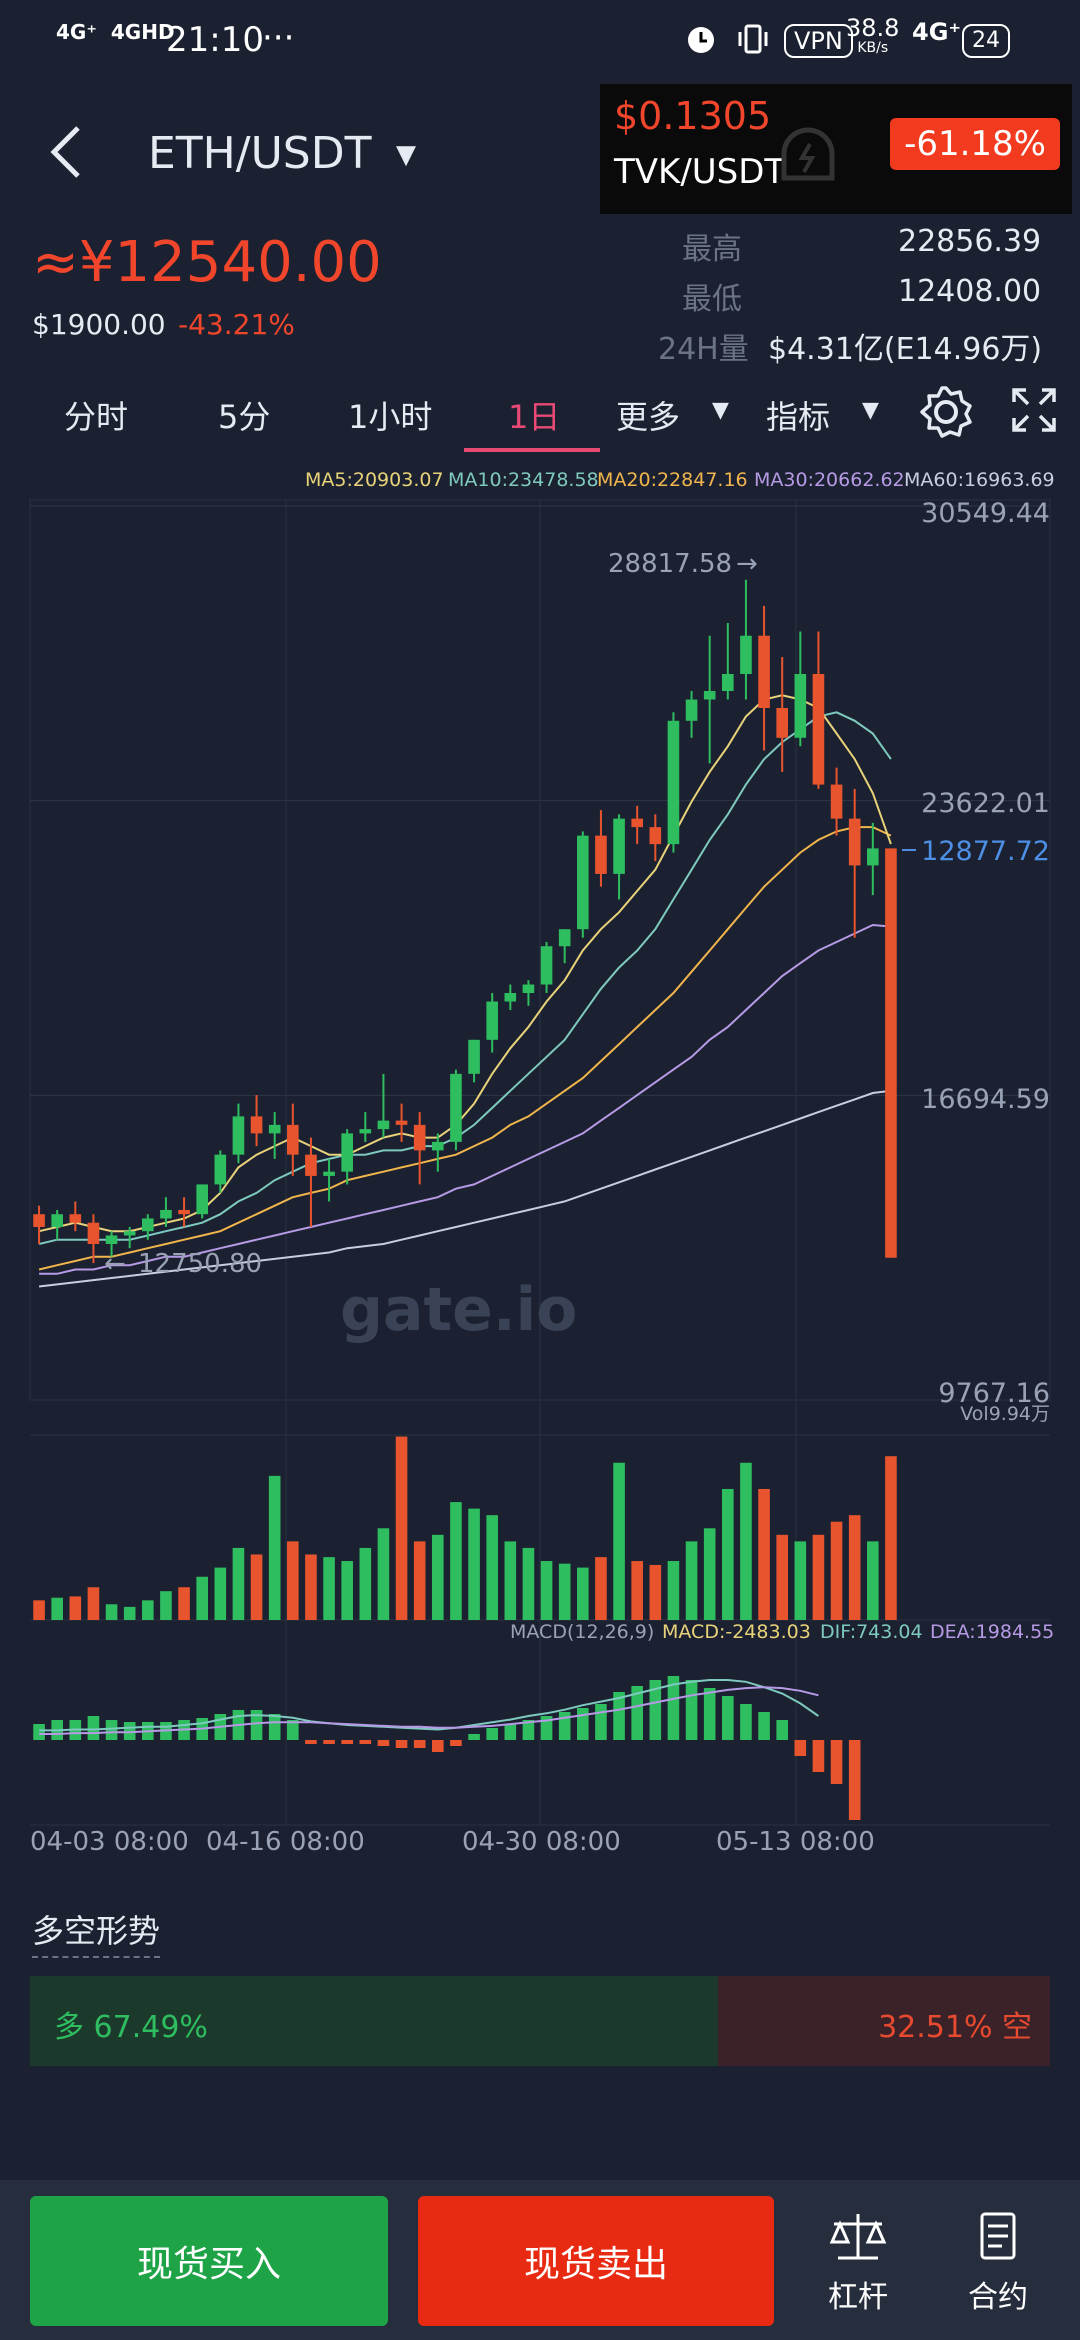 This screenshot has width=1080, height=2340. Describe the element at coordinates (985, 851) in the screenshot. I see `current-price-label: 12877.72` at that location.